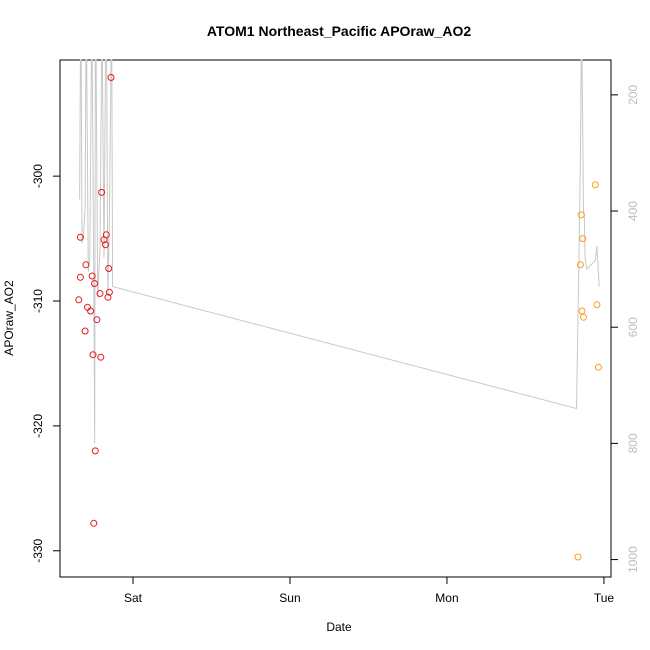  What do you see at coordinates (625, 329) in the screenshot?
I see `y-axis-right: 200 400 600 800 1000` at bounding box center [625, 329].